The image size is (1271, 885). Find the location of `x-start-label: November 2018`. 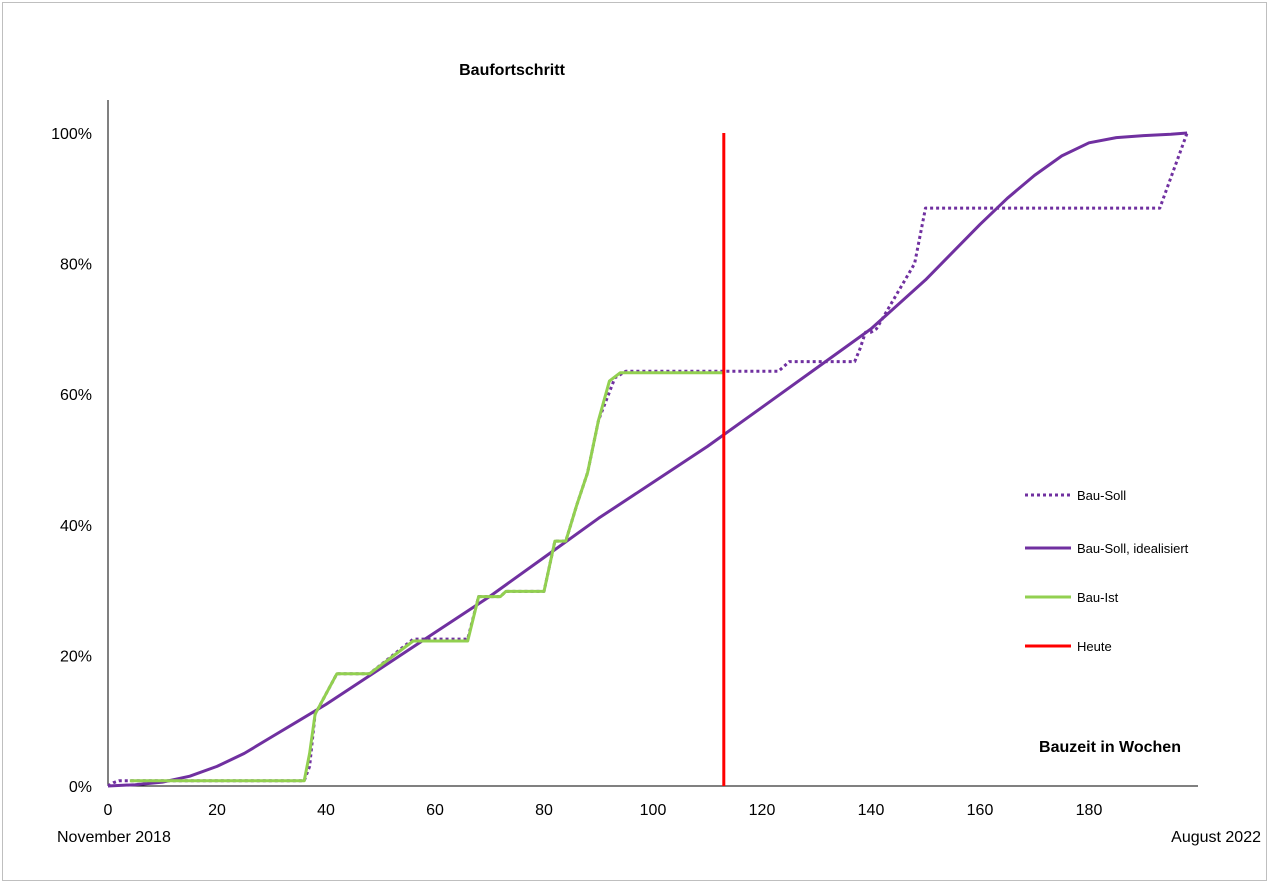

x-start-label: November 2018 is located at coordinates (114, 837).